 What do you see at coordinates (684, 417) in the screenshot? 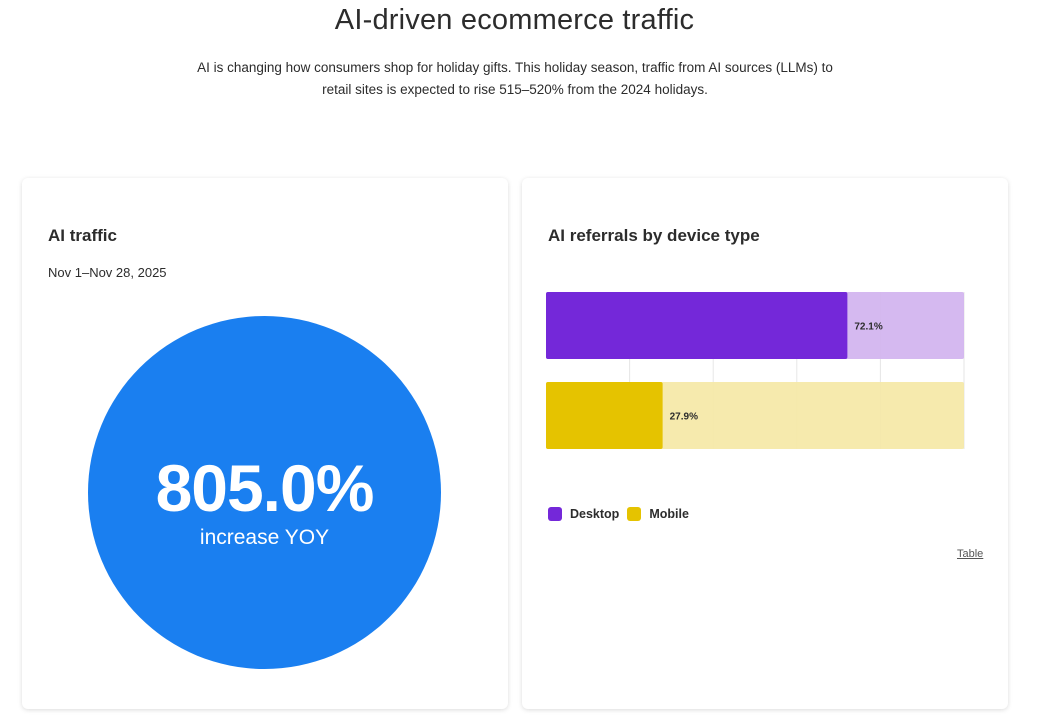
I see `bar-label-mobile: 27.9%` at bounding box center [684, 417].